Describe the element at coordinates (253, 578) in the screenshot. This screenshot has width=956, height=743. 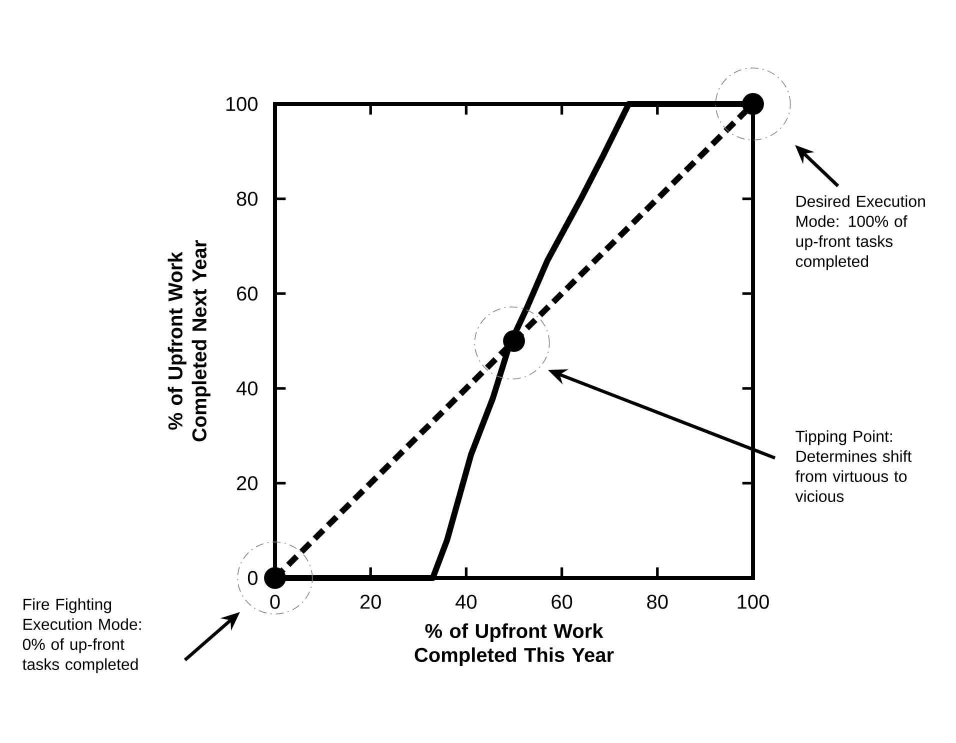
I see `y-tick-label: 0` at that location.